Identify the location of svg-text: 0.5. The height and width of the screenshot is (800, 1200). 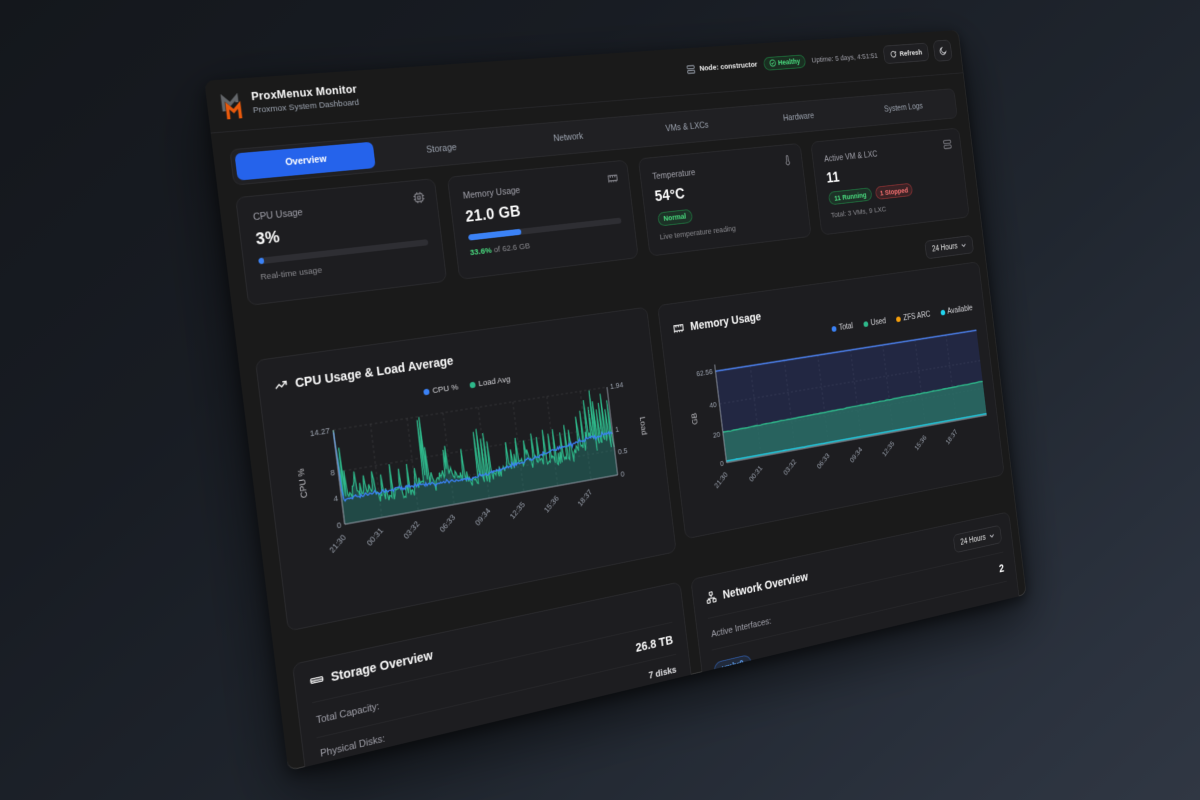
(622, 451).